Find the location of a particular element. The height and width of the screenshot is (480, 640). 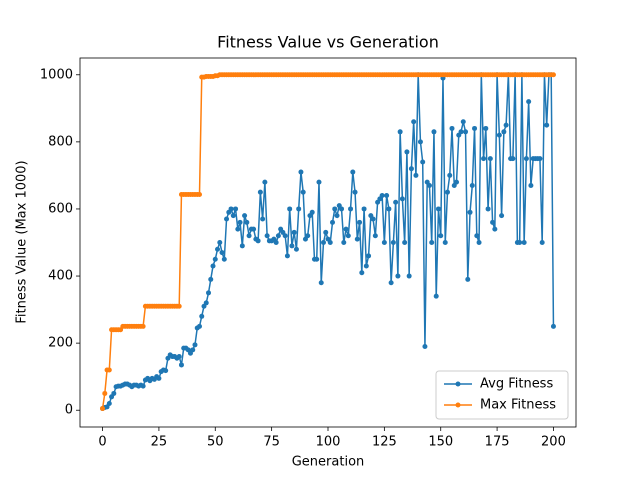

chart-title: Fitness Value vs Generation is located at coordinates (328, 42).